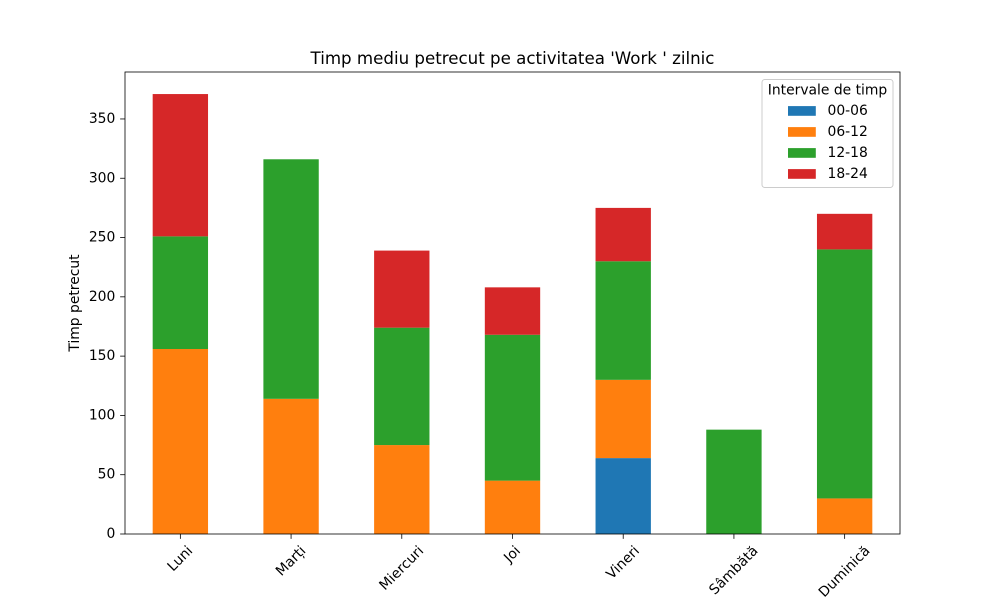  Describe the element at coordinates (102, 238) in the screenshot. I see `y-tick-label: 250` at that location.